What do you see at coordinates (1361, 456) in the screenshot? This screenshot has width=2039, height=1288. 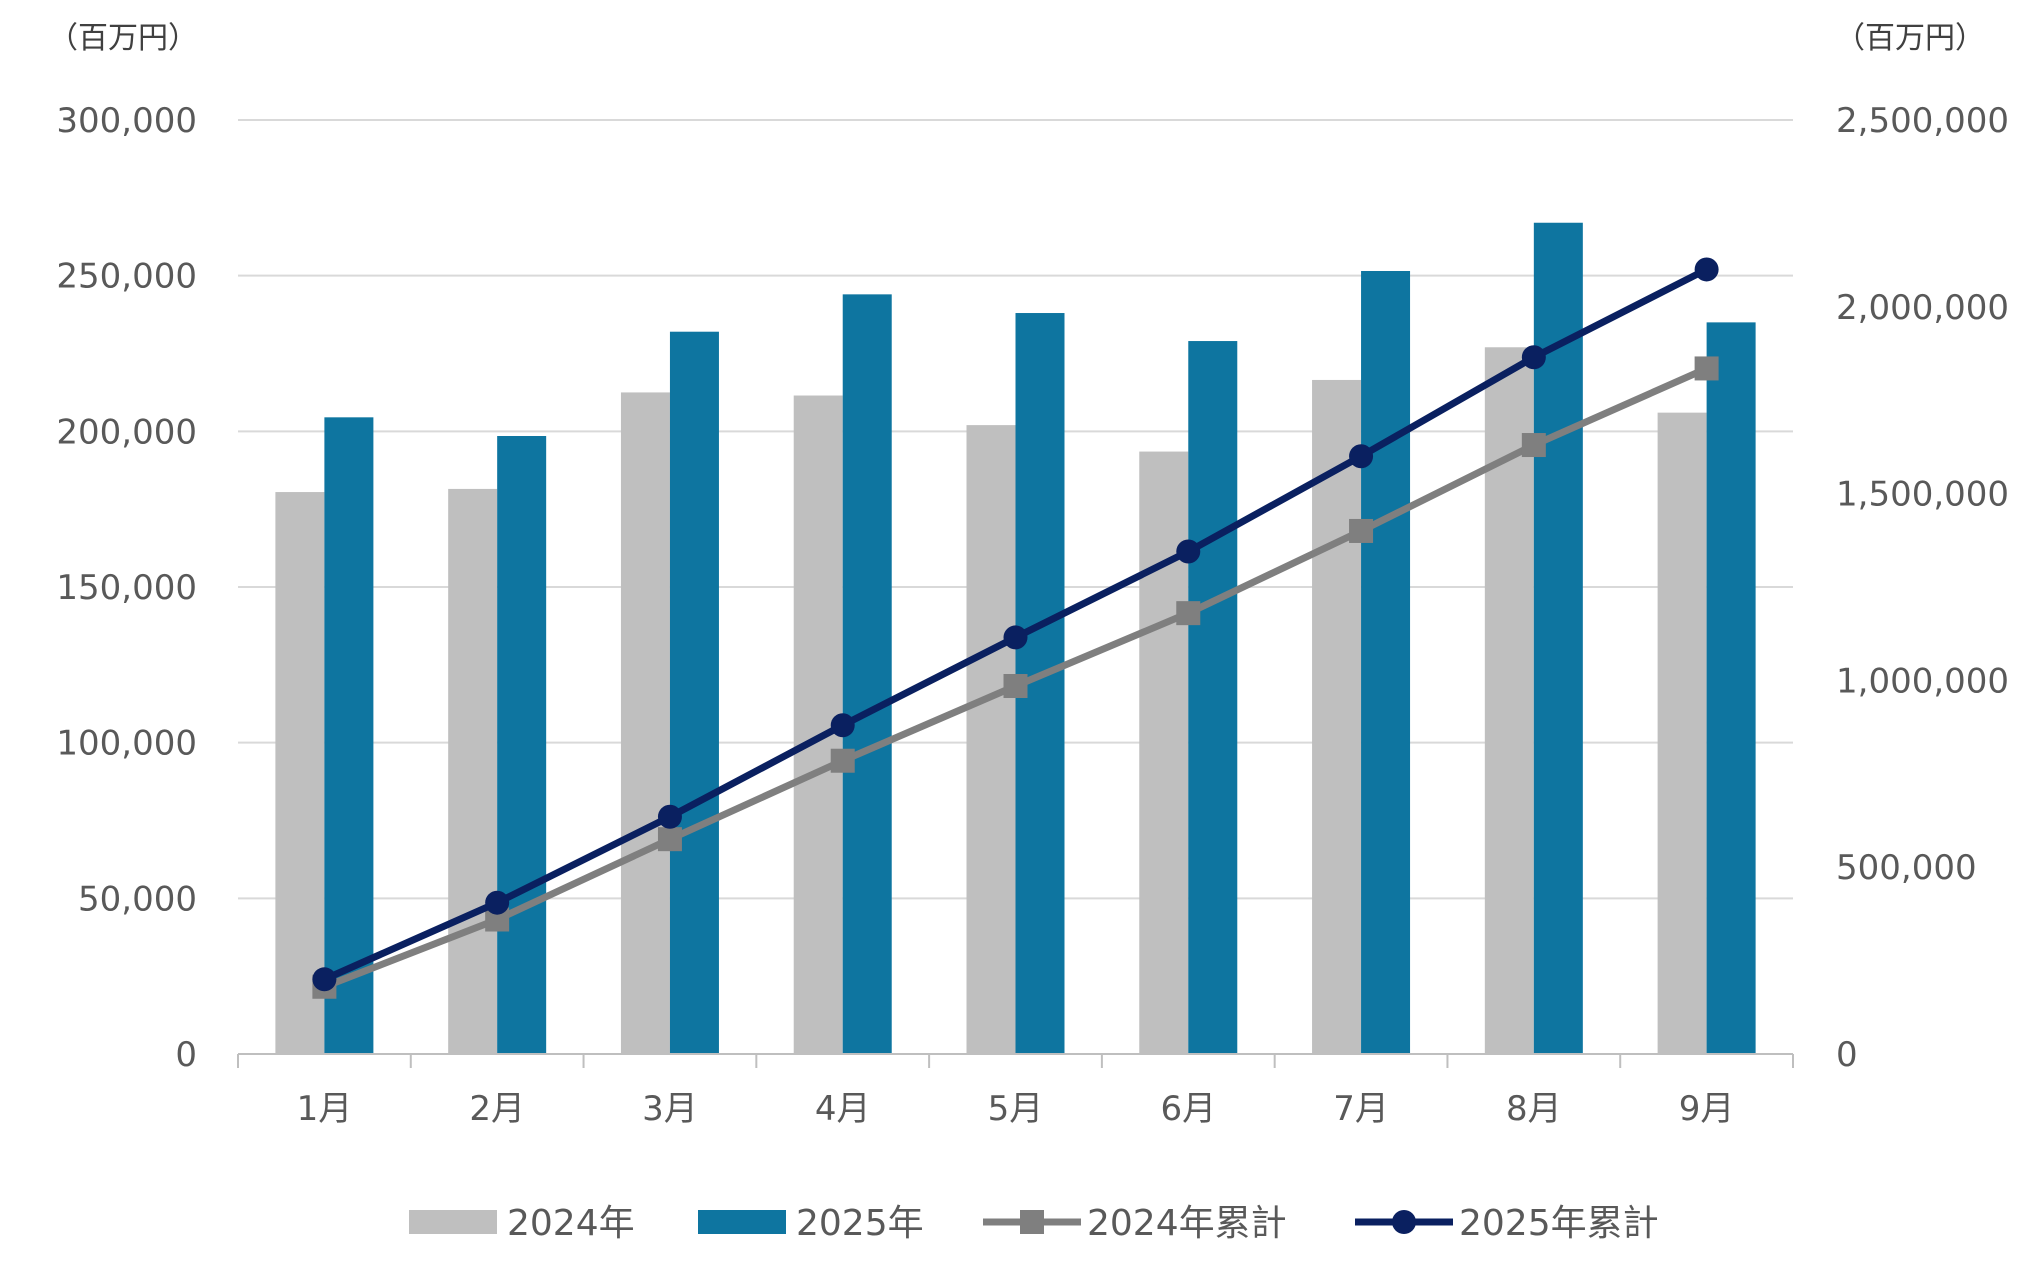 I see `point-2025年累計-7月` at bounding box center [1361, 456].